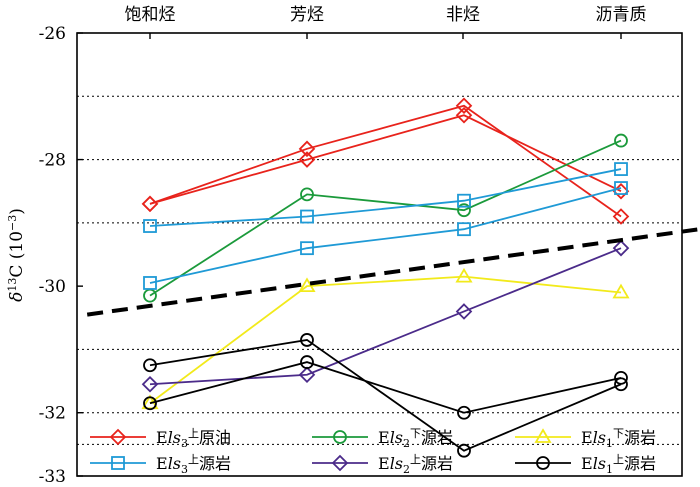  I want to click on legend-label: Els3上原油, so click(193, 438).